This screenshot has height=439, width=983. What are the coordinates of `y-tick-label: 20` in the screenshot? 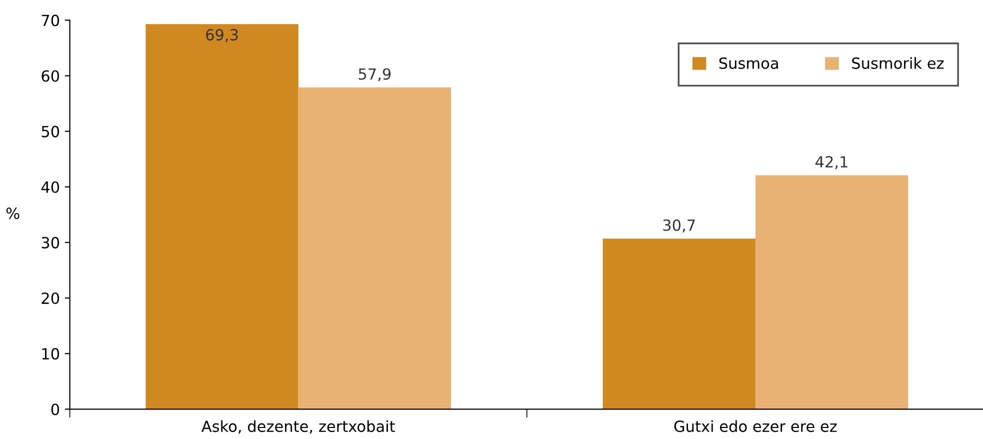 It's located at (51, 298).